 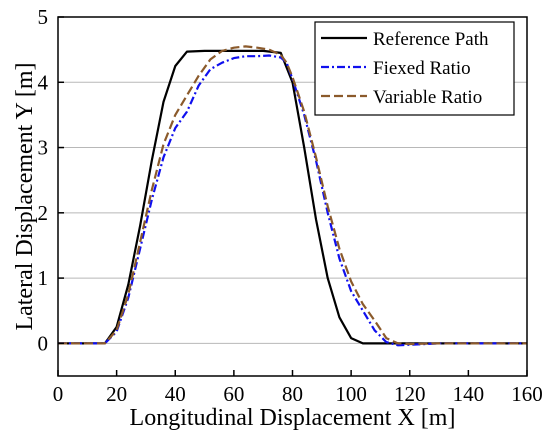 What do you see at coordinates (43, 278) in the screenshot?
I see `y-tick-label: 1` at bounding box center [43, 278].